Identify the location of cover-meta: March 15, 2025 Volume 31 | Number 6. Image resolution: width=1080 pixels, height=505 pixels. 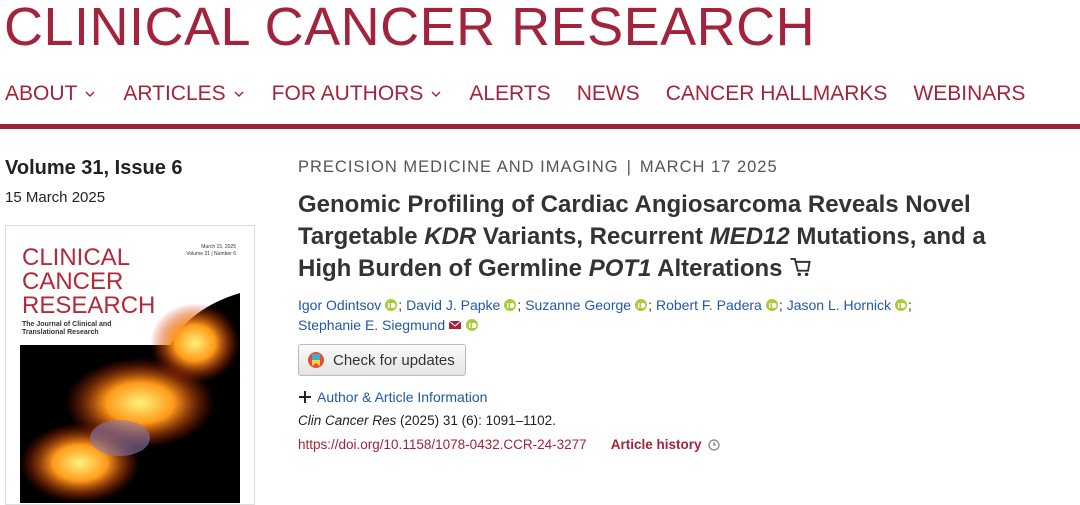
(211, 251).